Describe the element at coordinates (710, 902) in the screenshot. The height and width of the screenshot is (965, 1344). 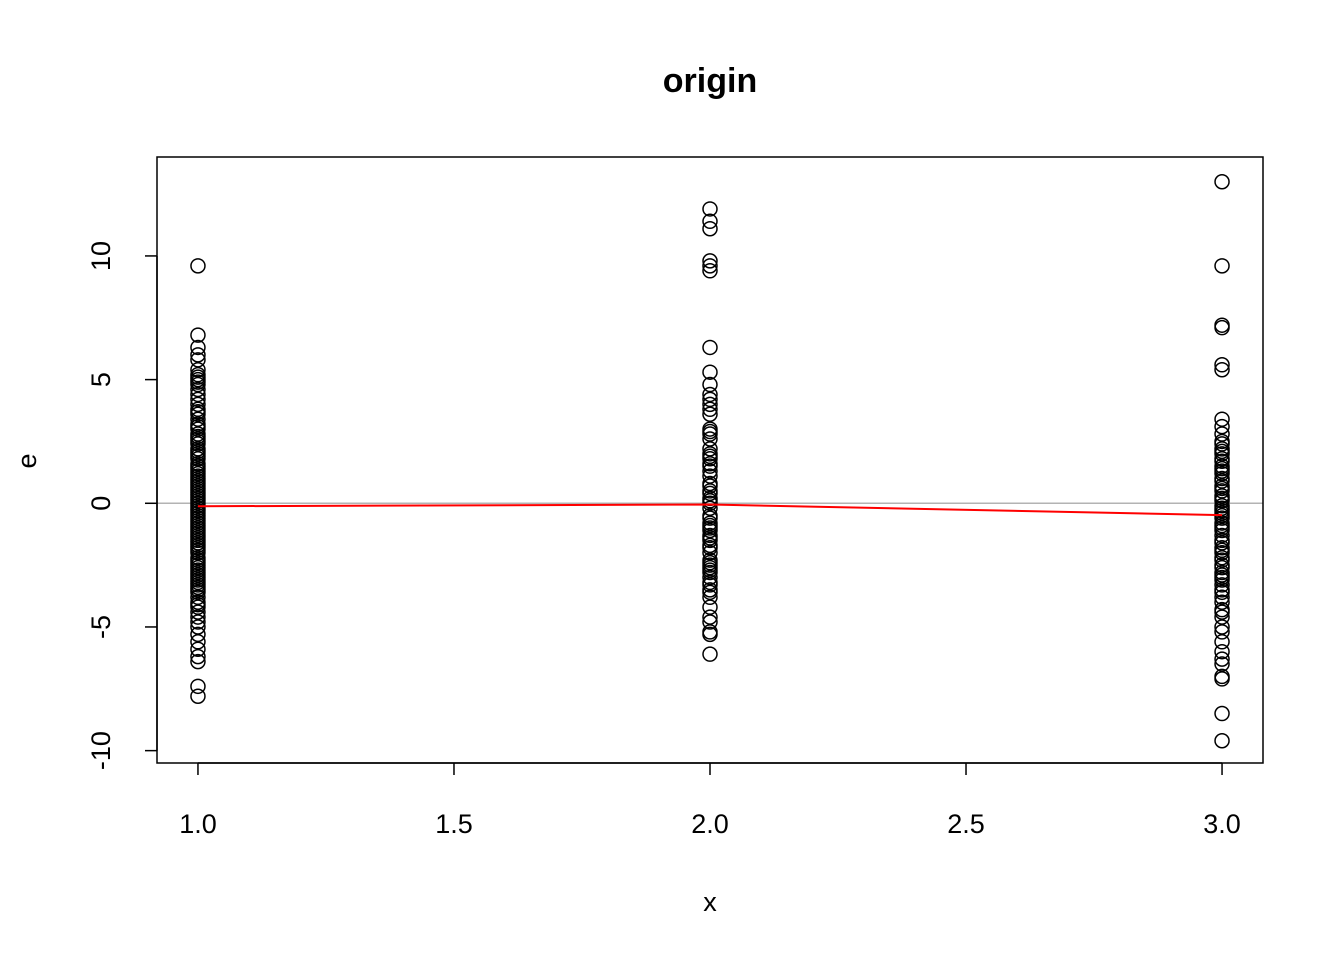
I see `x-axis-title: x` at that location.